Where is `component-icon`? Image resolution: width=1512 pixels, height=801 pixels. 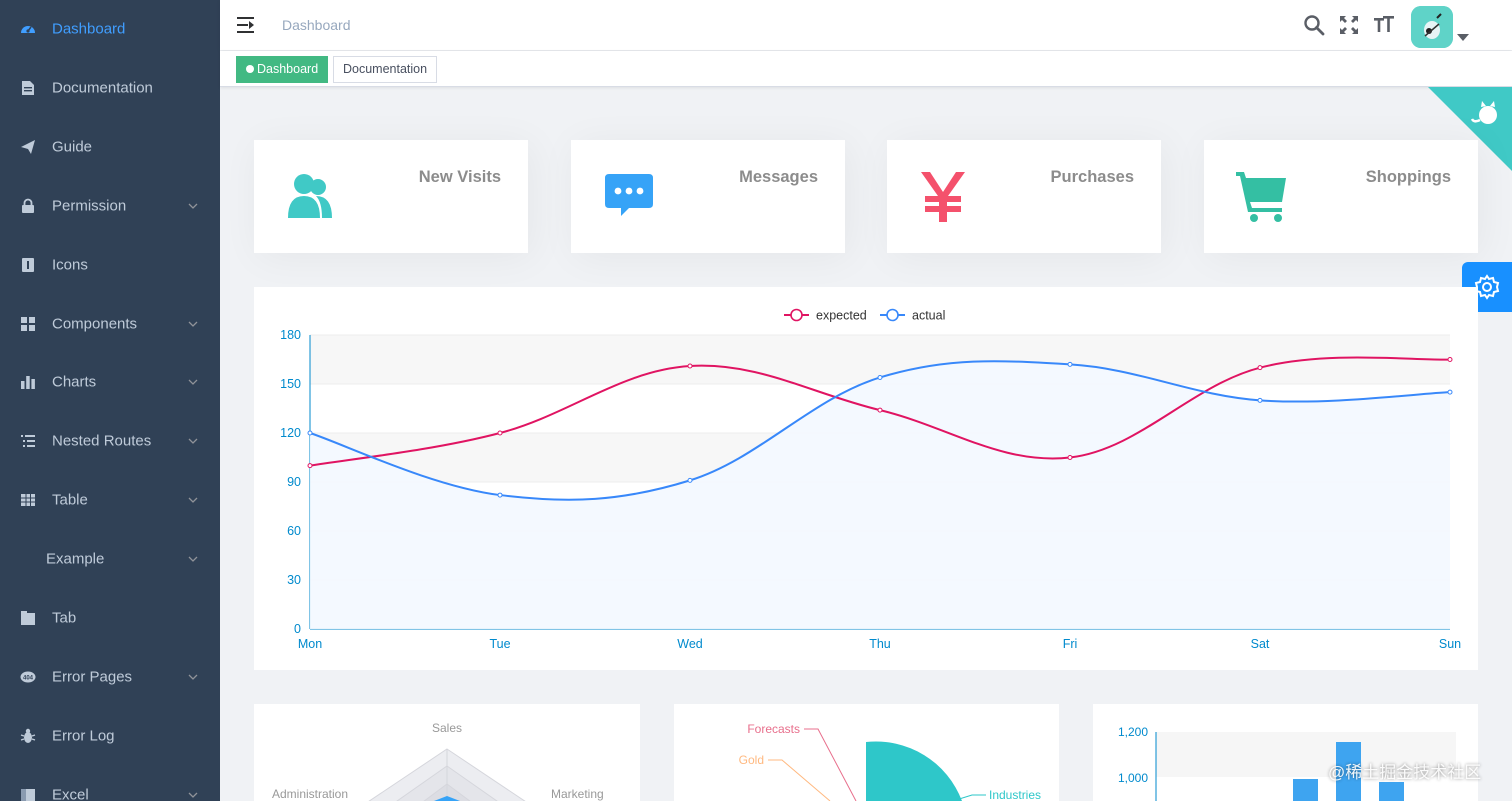
component-icon is located at coordinates (28, 324).